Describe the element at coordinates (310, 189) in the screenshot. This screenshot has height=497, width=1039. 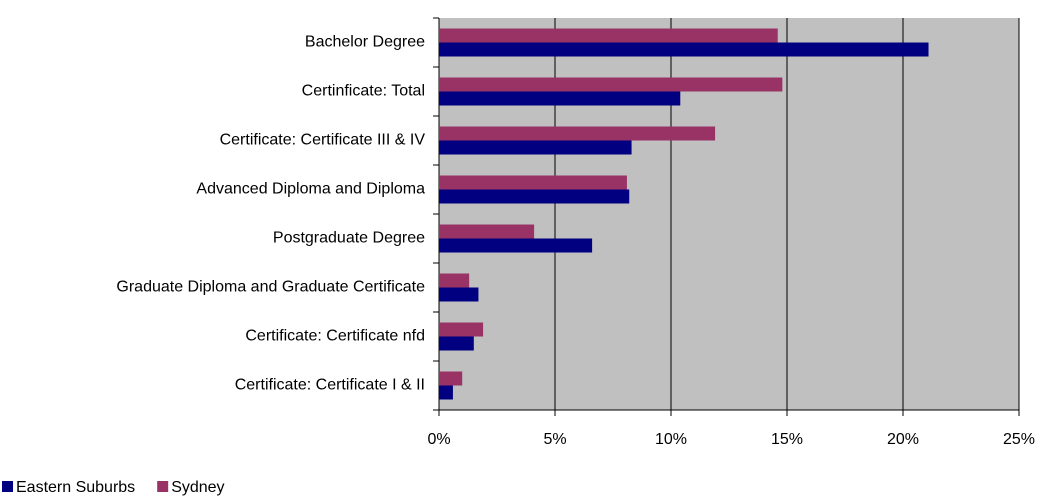
I see `y-tick-label: Advanced Diploma and Diploma` at that location.